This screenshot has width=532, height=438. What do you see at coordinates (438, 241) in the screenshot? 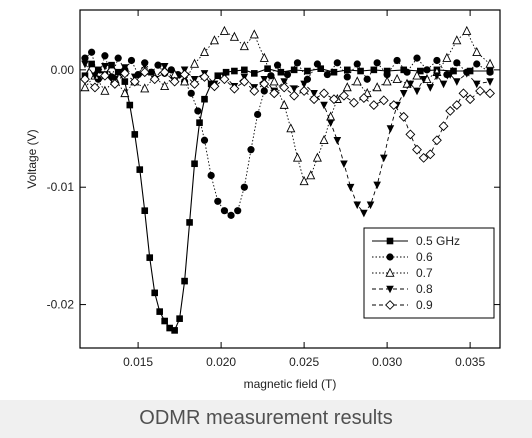
I see `legend-label: 0.5 GHz` at bounding box center [438, 241].